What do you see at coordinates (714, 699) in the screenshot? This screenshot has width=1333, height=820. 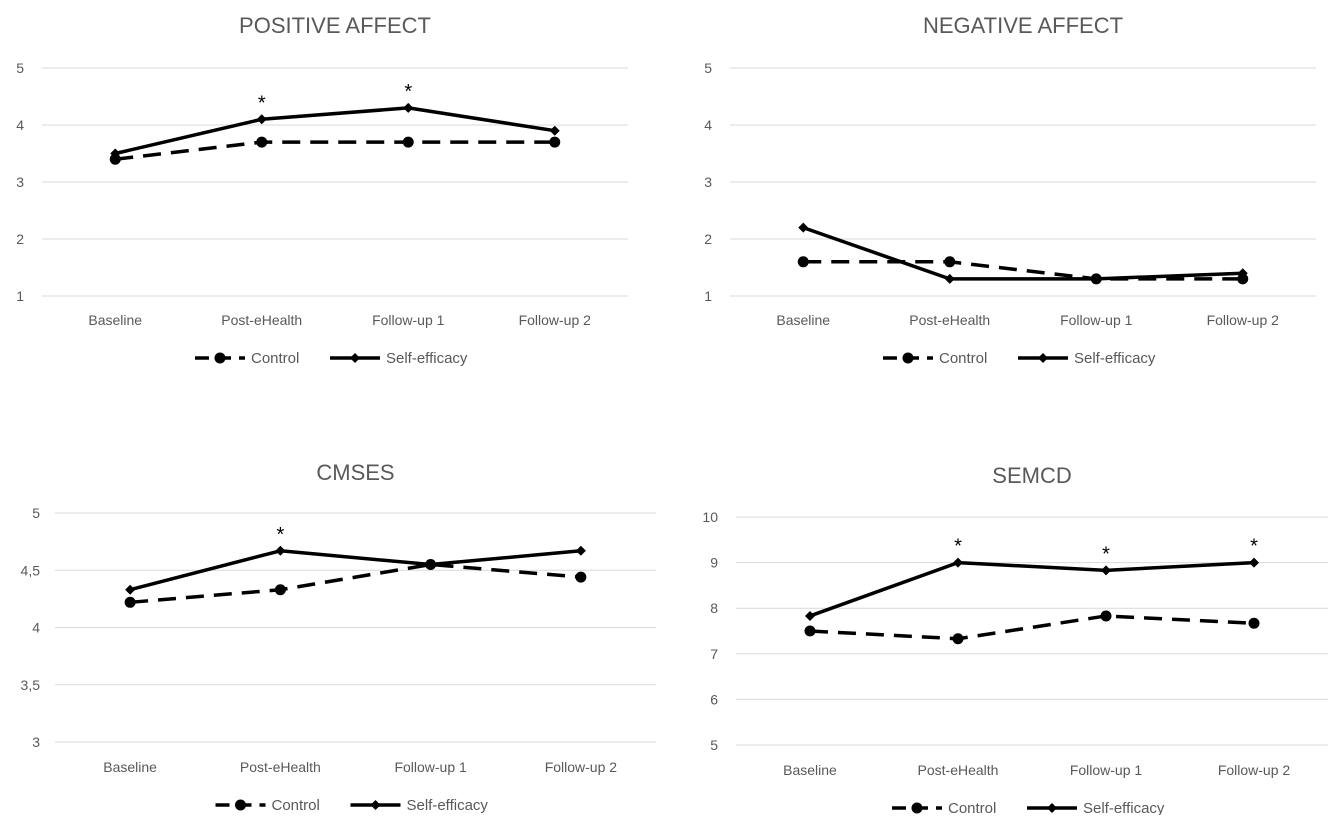 I see `y-tick-label: 6` at bounding box center [714, 699].